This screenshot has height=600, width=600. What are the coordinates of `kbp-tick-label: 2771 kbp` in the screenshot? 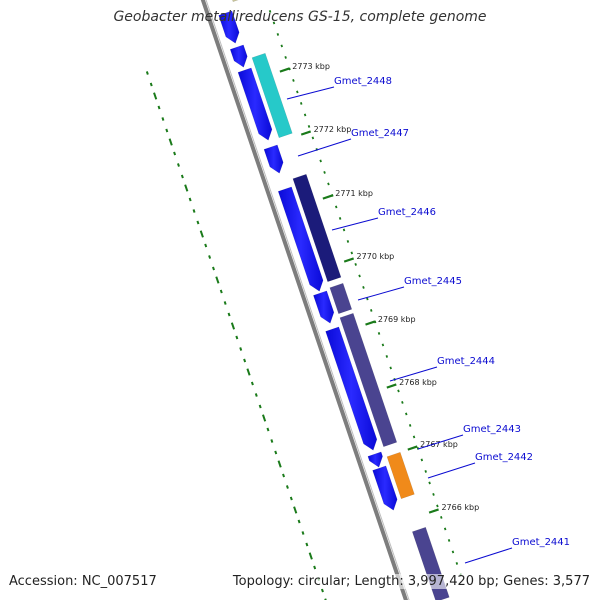 It's located at (354, 193).